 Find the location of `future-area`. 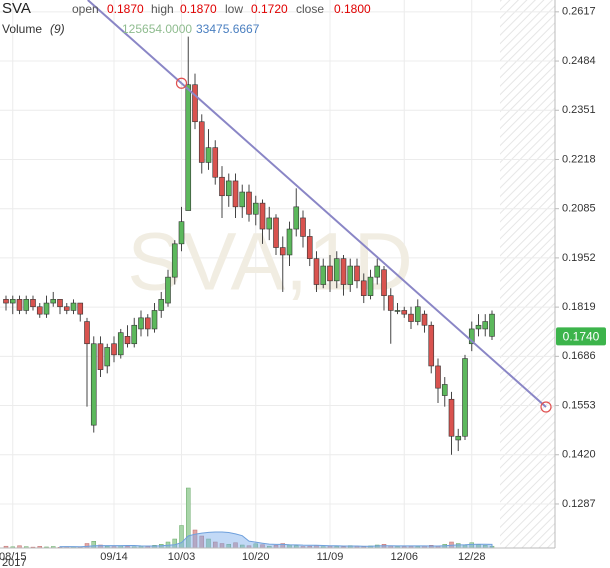

future-area is located at coordinates (527, 274).